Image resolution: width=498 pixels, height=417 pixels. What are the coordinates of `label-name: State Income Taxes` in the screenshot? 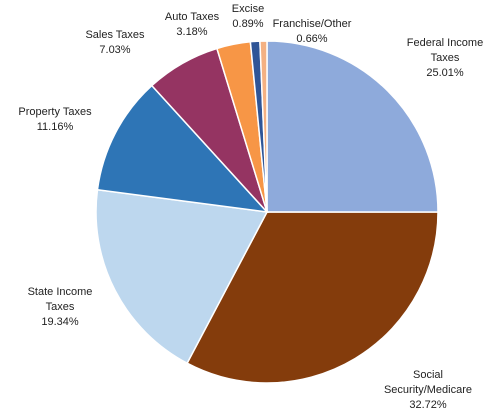 It's located at (60, 299).